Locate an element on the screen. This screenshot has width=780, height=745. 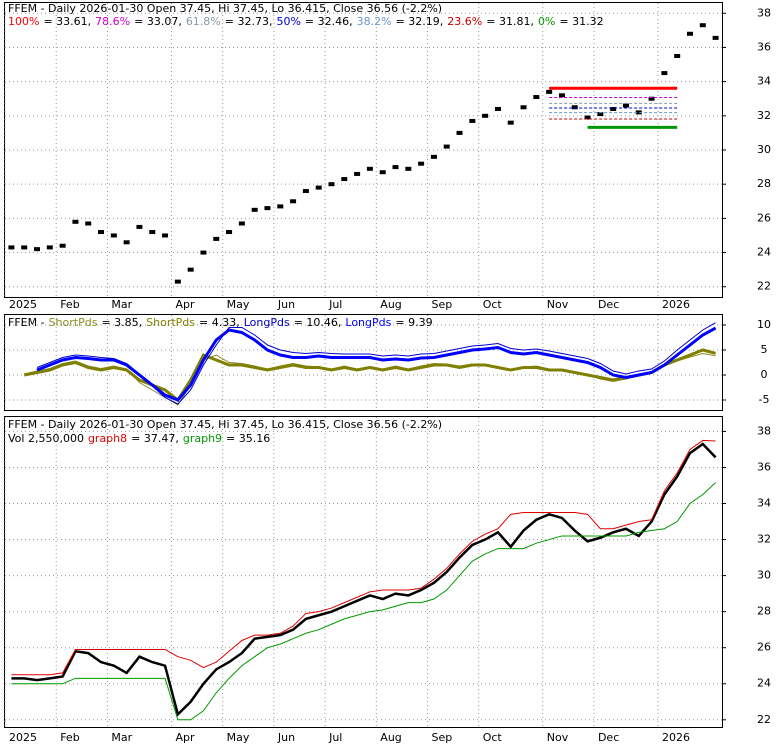
legend-value: = 37.47, is located at coordinates (155, 438).